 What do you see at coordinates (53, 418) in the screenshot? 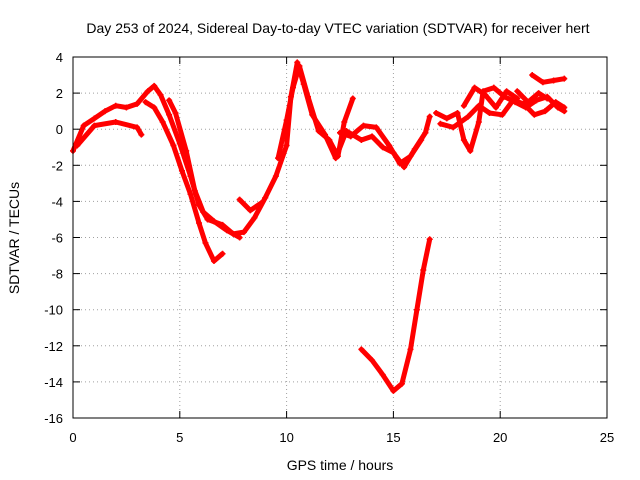
I see `y-tick-label: -16` at bounding box center [53, 418].